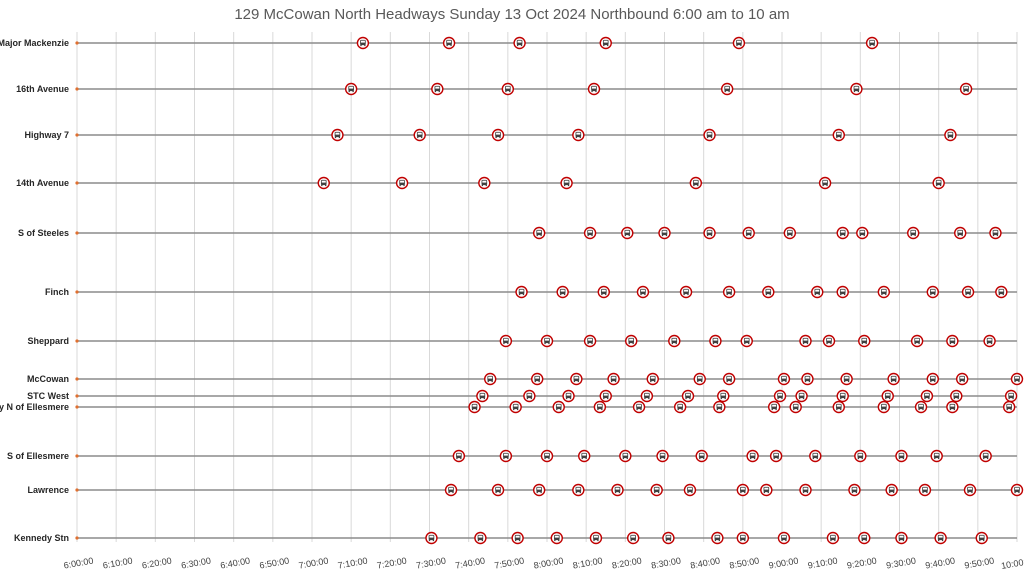 This screenshot has height=574, width=1024. Describe the element at coordinates (78, 563) in the screenshot. I see `x-tick-label: 6:00:00` at that location.